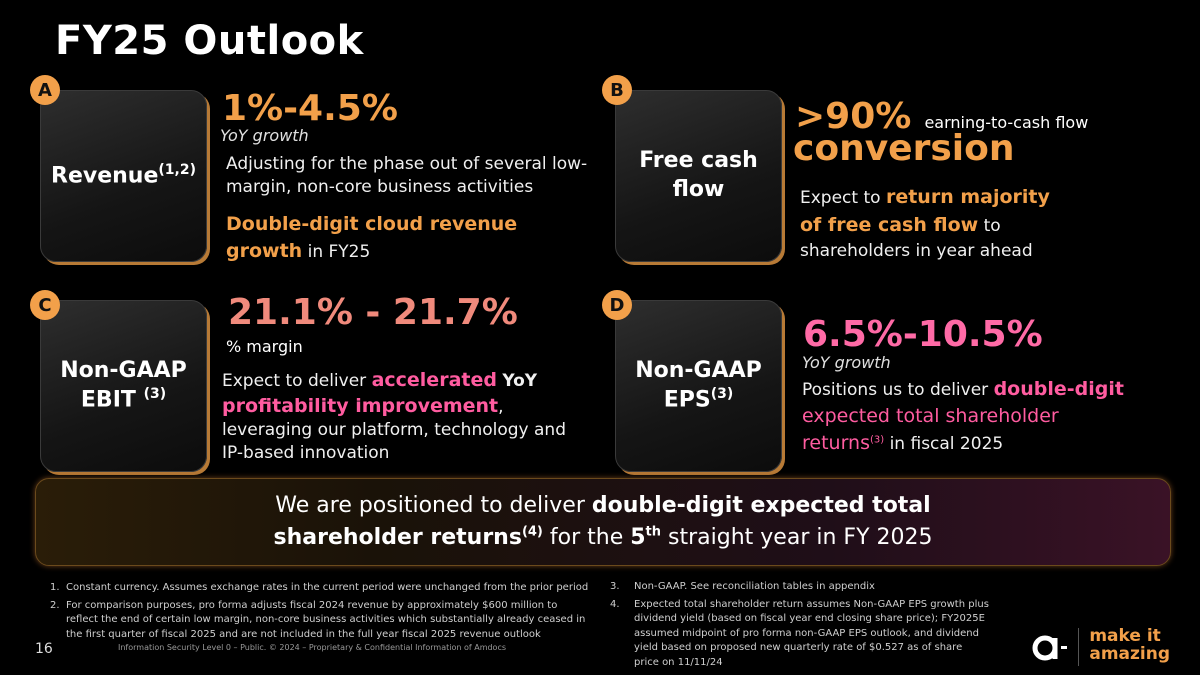 The height and width of the screenshot is (675, 1200). I want to click on eps-highlight-1: double-digit, so click(1058, 389).